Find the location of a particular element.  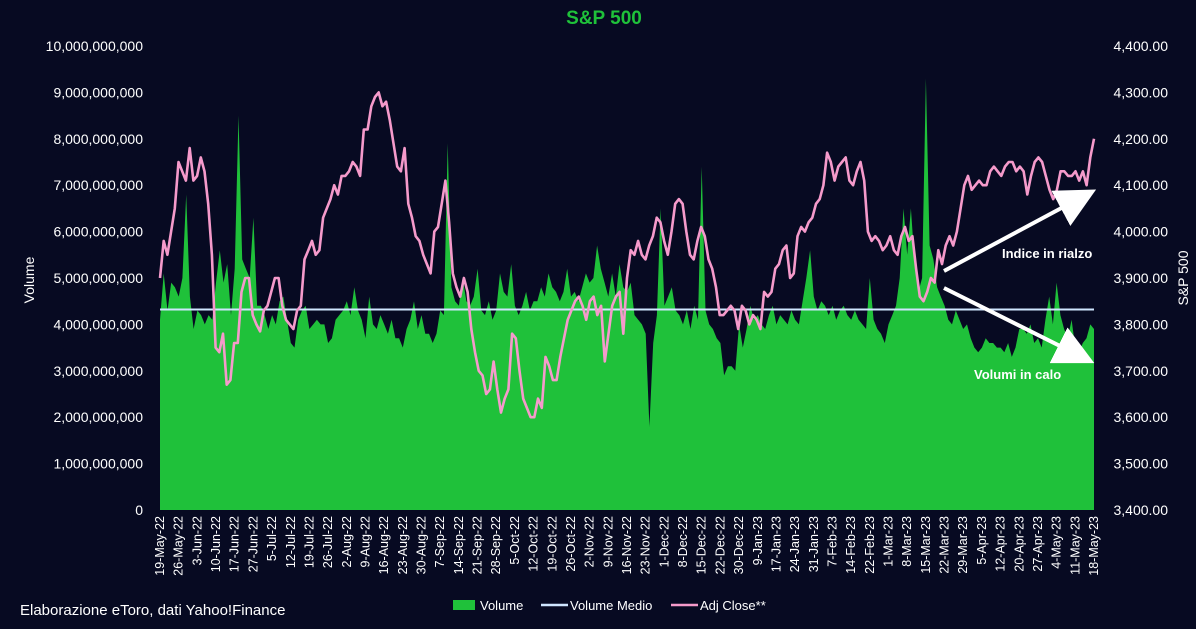

x-tick-label: 1-Dec-22 is located at coordinates (664, 541).